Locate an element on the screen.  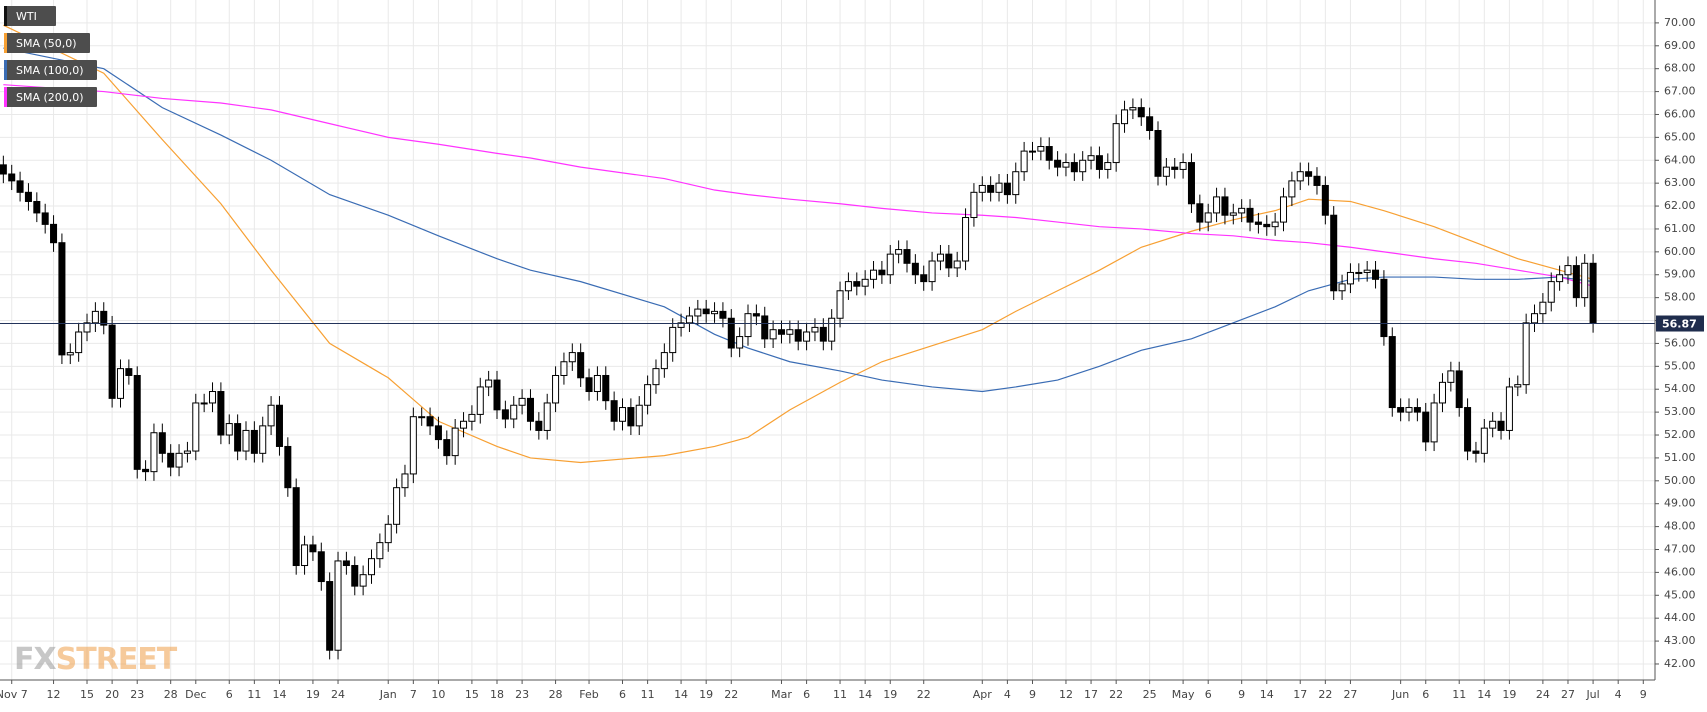
x-tick-label: 24 is located at coordinates (338, 694).